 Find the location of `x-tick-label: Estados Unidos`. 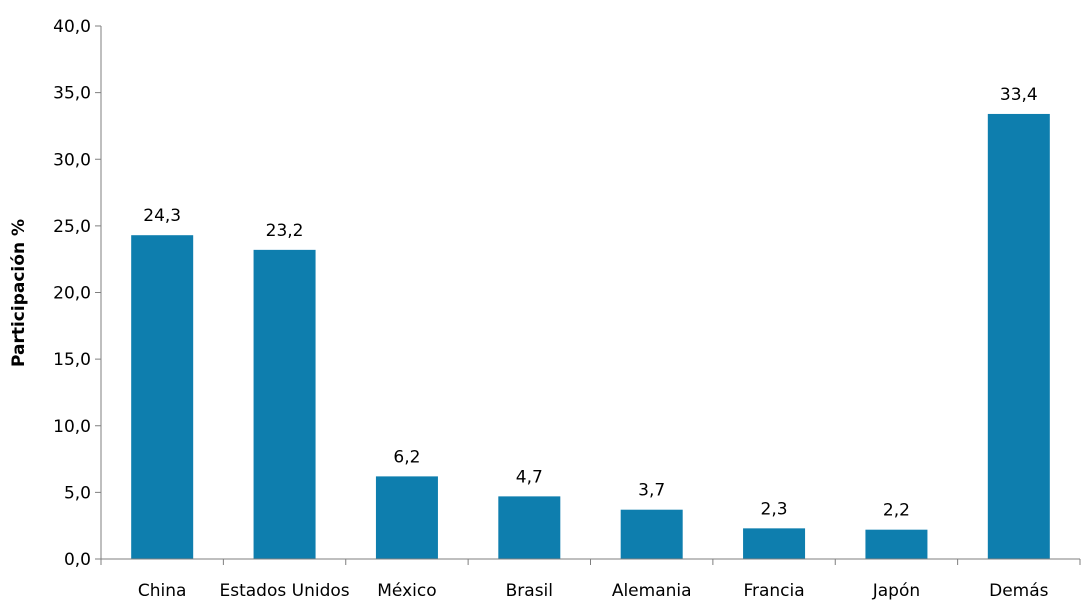

x-tick-label: Estados Unidos is located at coordinates (285, 591).